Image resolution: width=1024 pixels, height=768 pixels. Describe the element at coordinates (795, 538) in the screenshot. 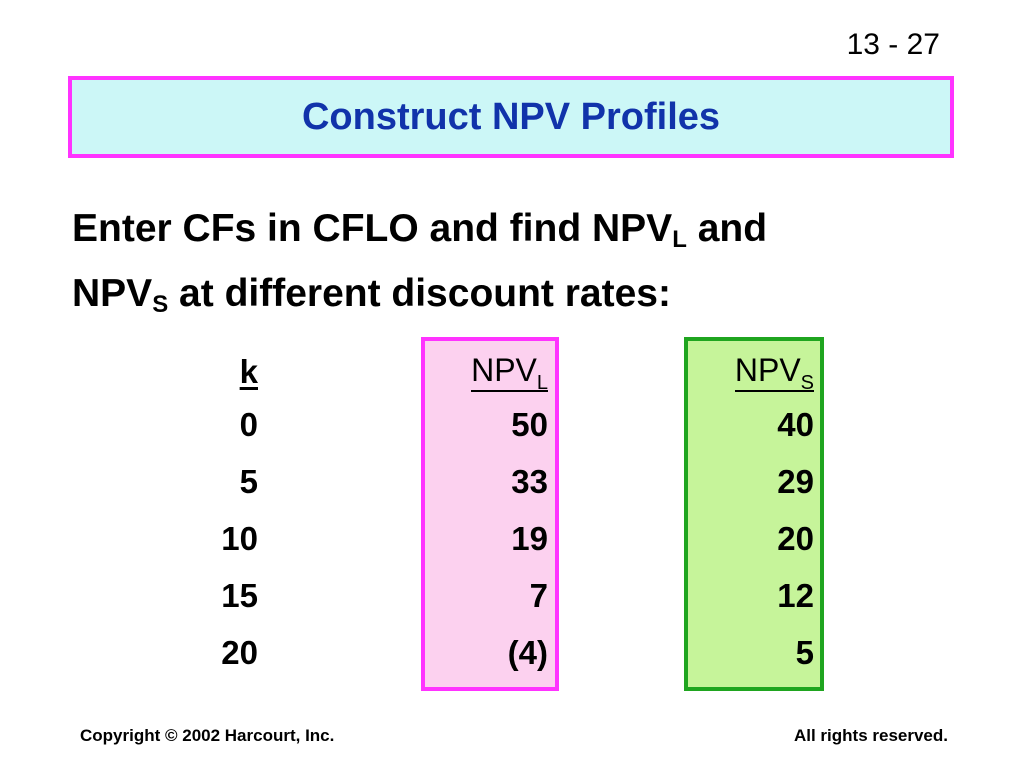

I see `npvs-value: 20` at that location.